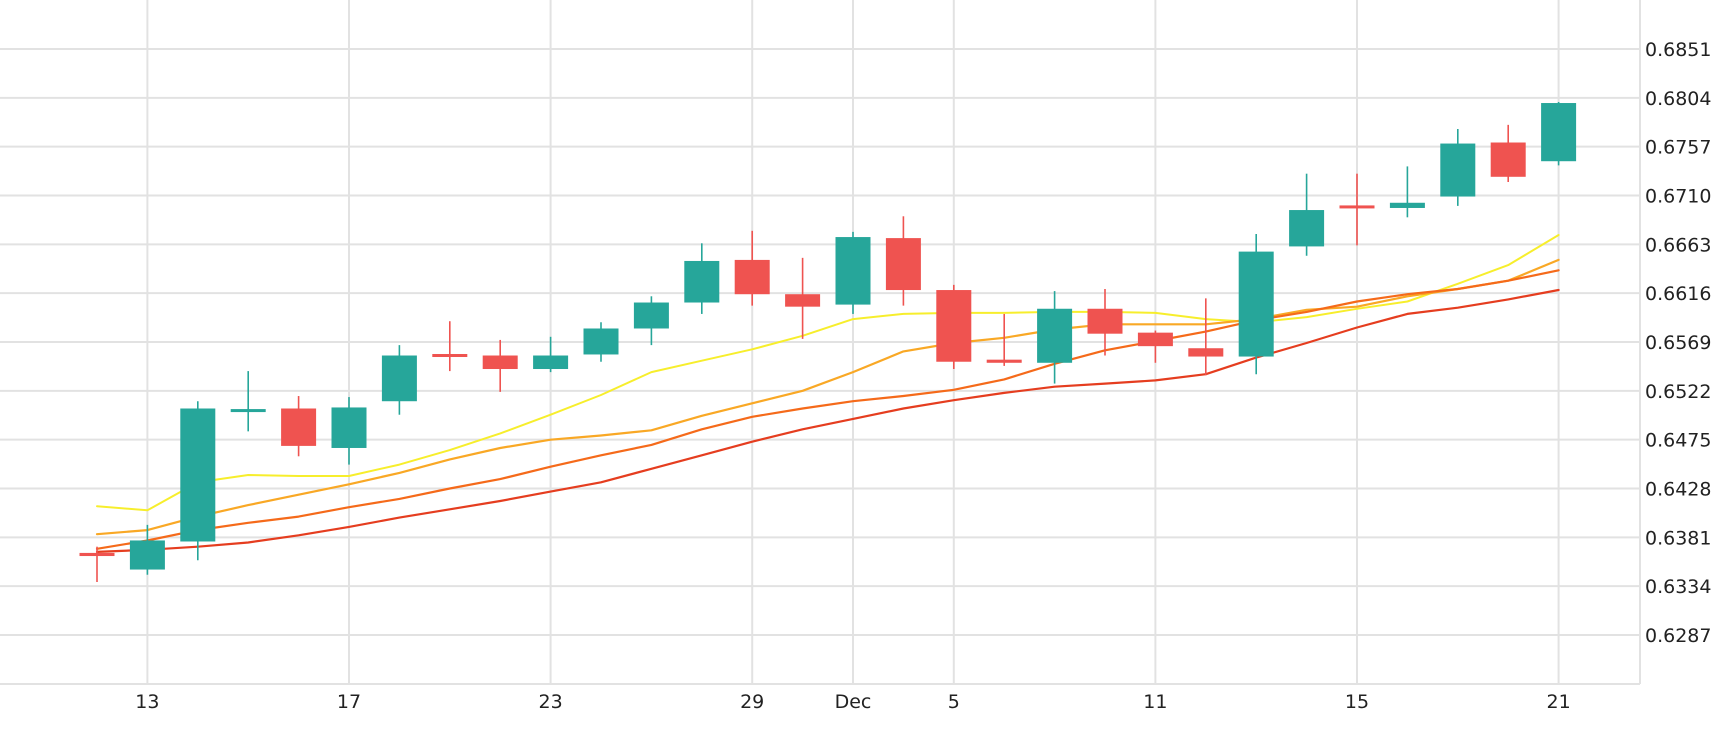 The width and height of the screenshot is (1730, 730). What do you see at coordinates (954, 702) in the screenshot?
I see `x-tick-label: 5` at bounding box center [954, 702].